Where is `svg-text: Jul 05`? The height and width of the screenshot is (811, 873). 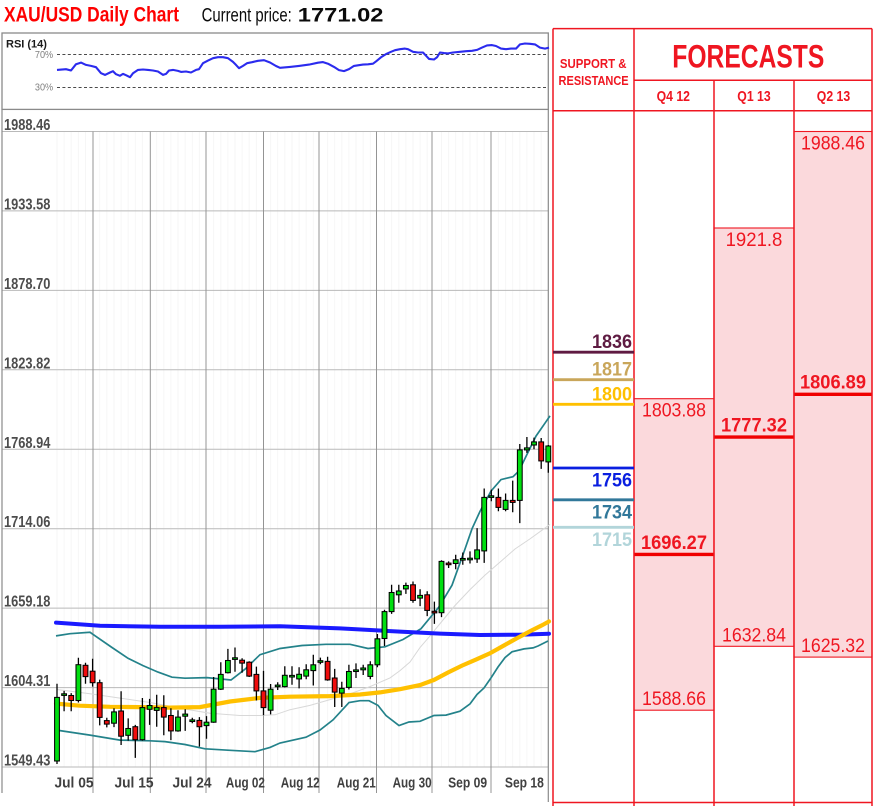
svg-text: Jul 05 is located at coordinates (74, 784).